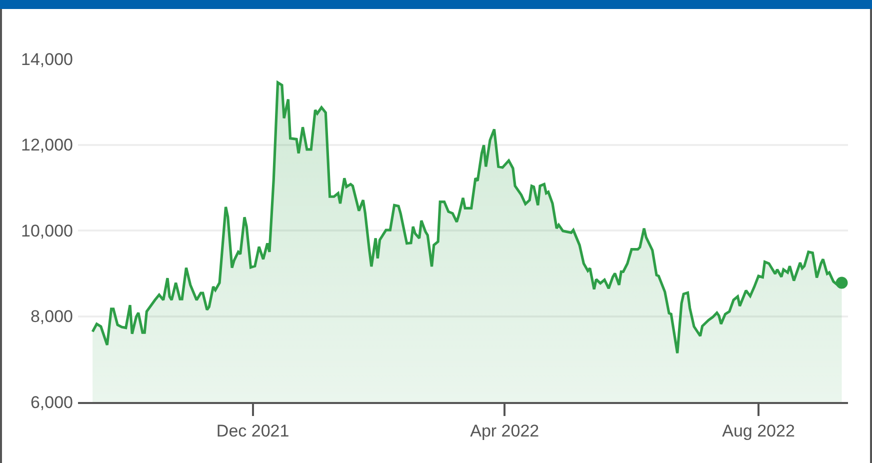 This screenshot has width=872, height=463. What do you see at coordinates (47, 145) in the screenshot?
I see `y-tick-label: 12,000` at bounding box center [47, 145].